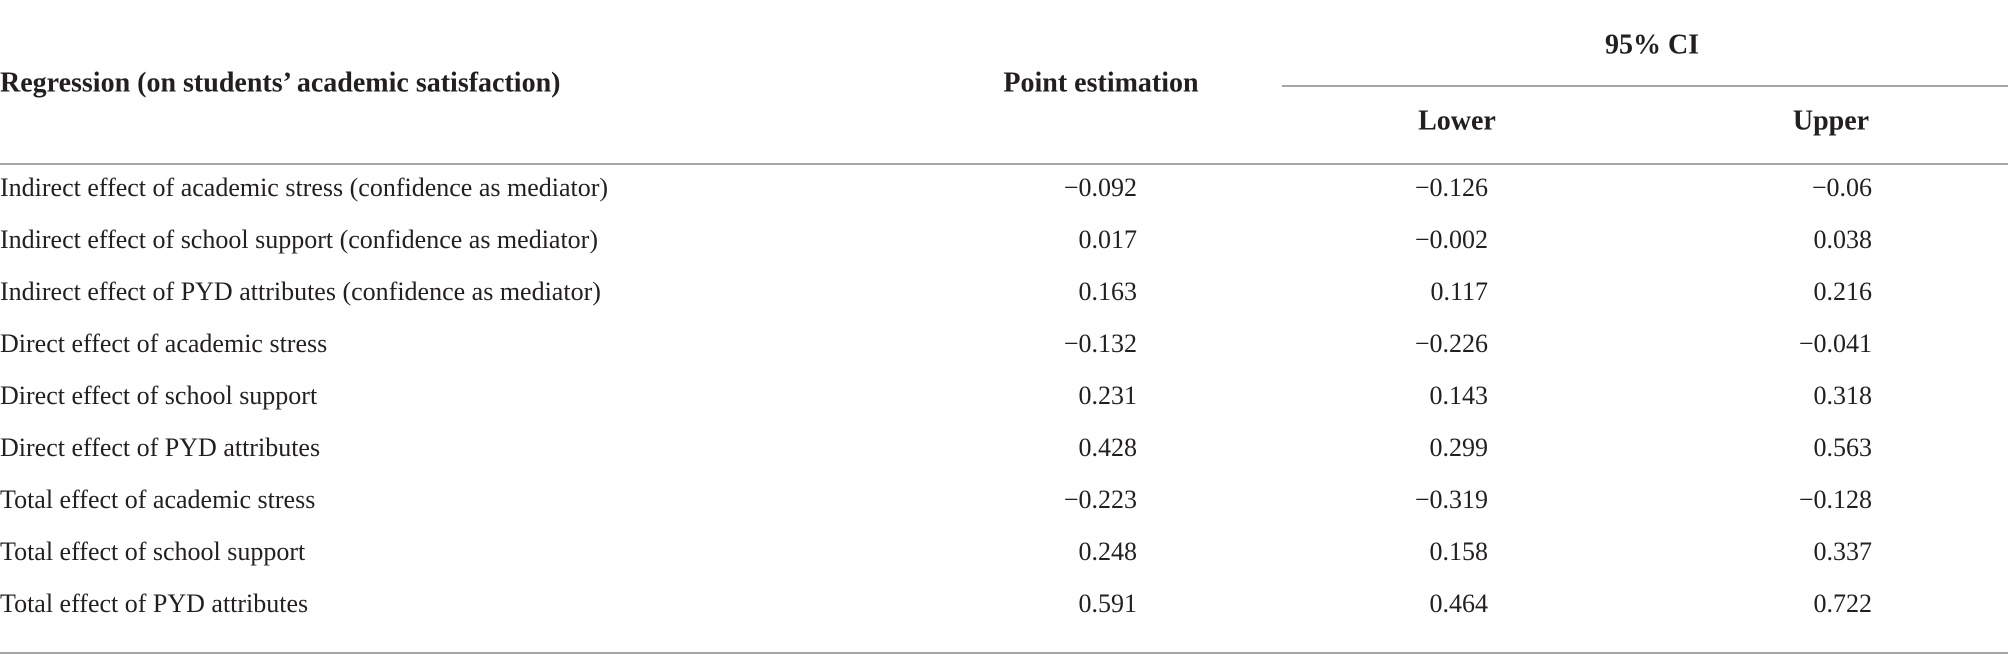  What do you see at coordinates (1843, 239) in the screenshot?
I see `ci-upper: 0.038` at bounding box center [1843, 239].